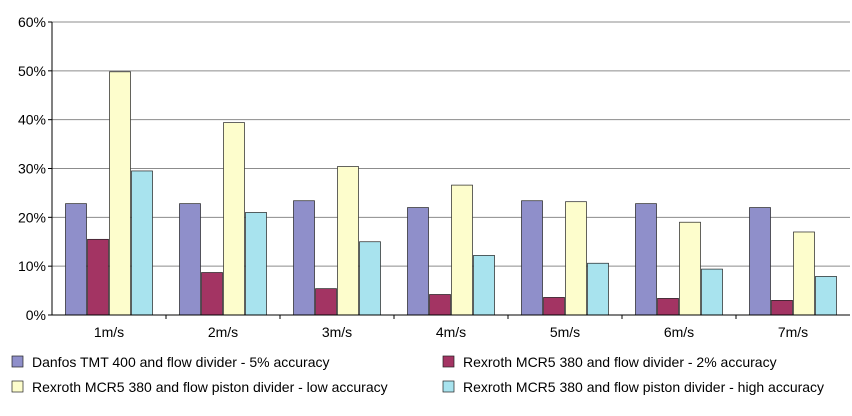 Image resolution: width=852 pixels, height=416 pixels. Describe the element at coordinates (337, 332) in the screenshot. I see `x-tick-label: 3m/s` at that location.